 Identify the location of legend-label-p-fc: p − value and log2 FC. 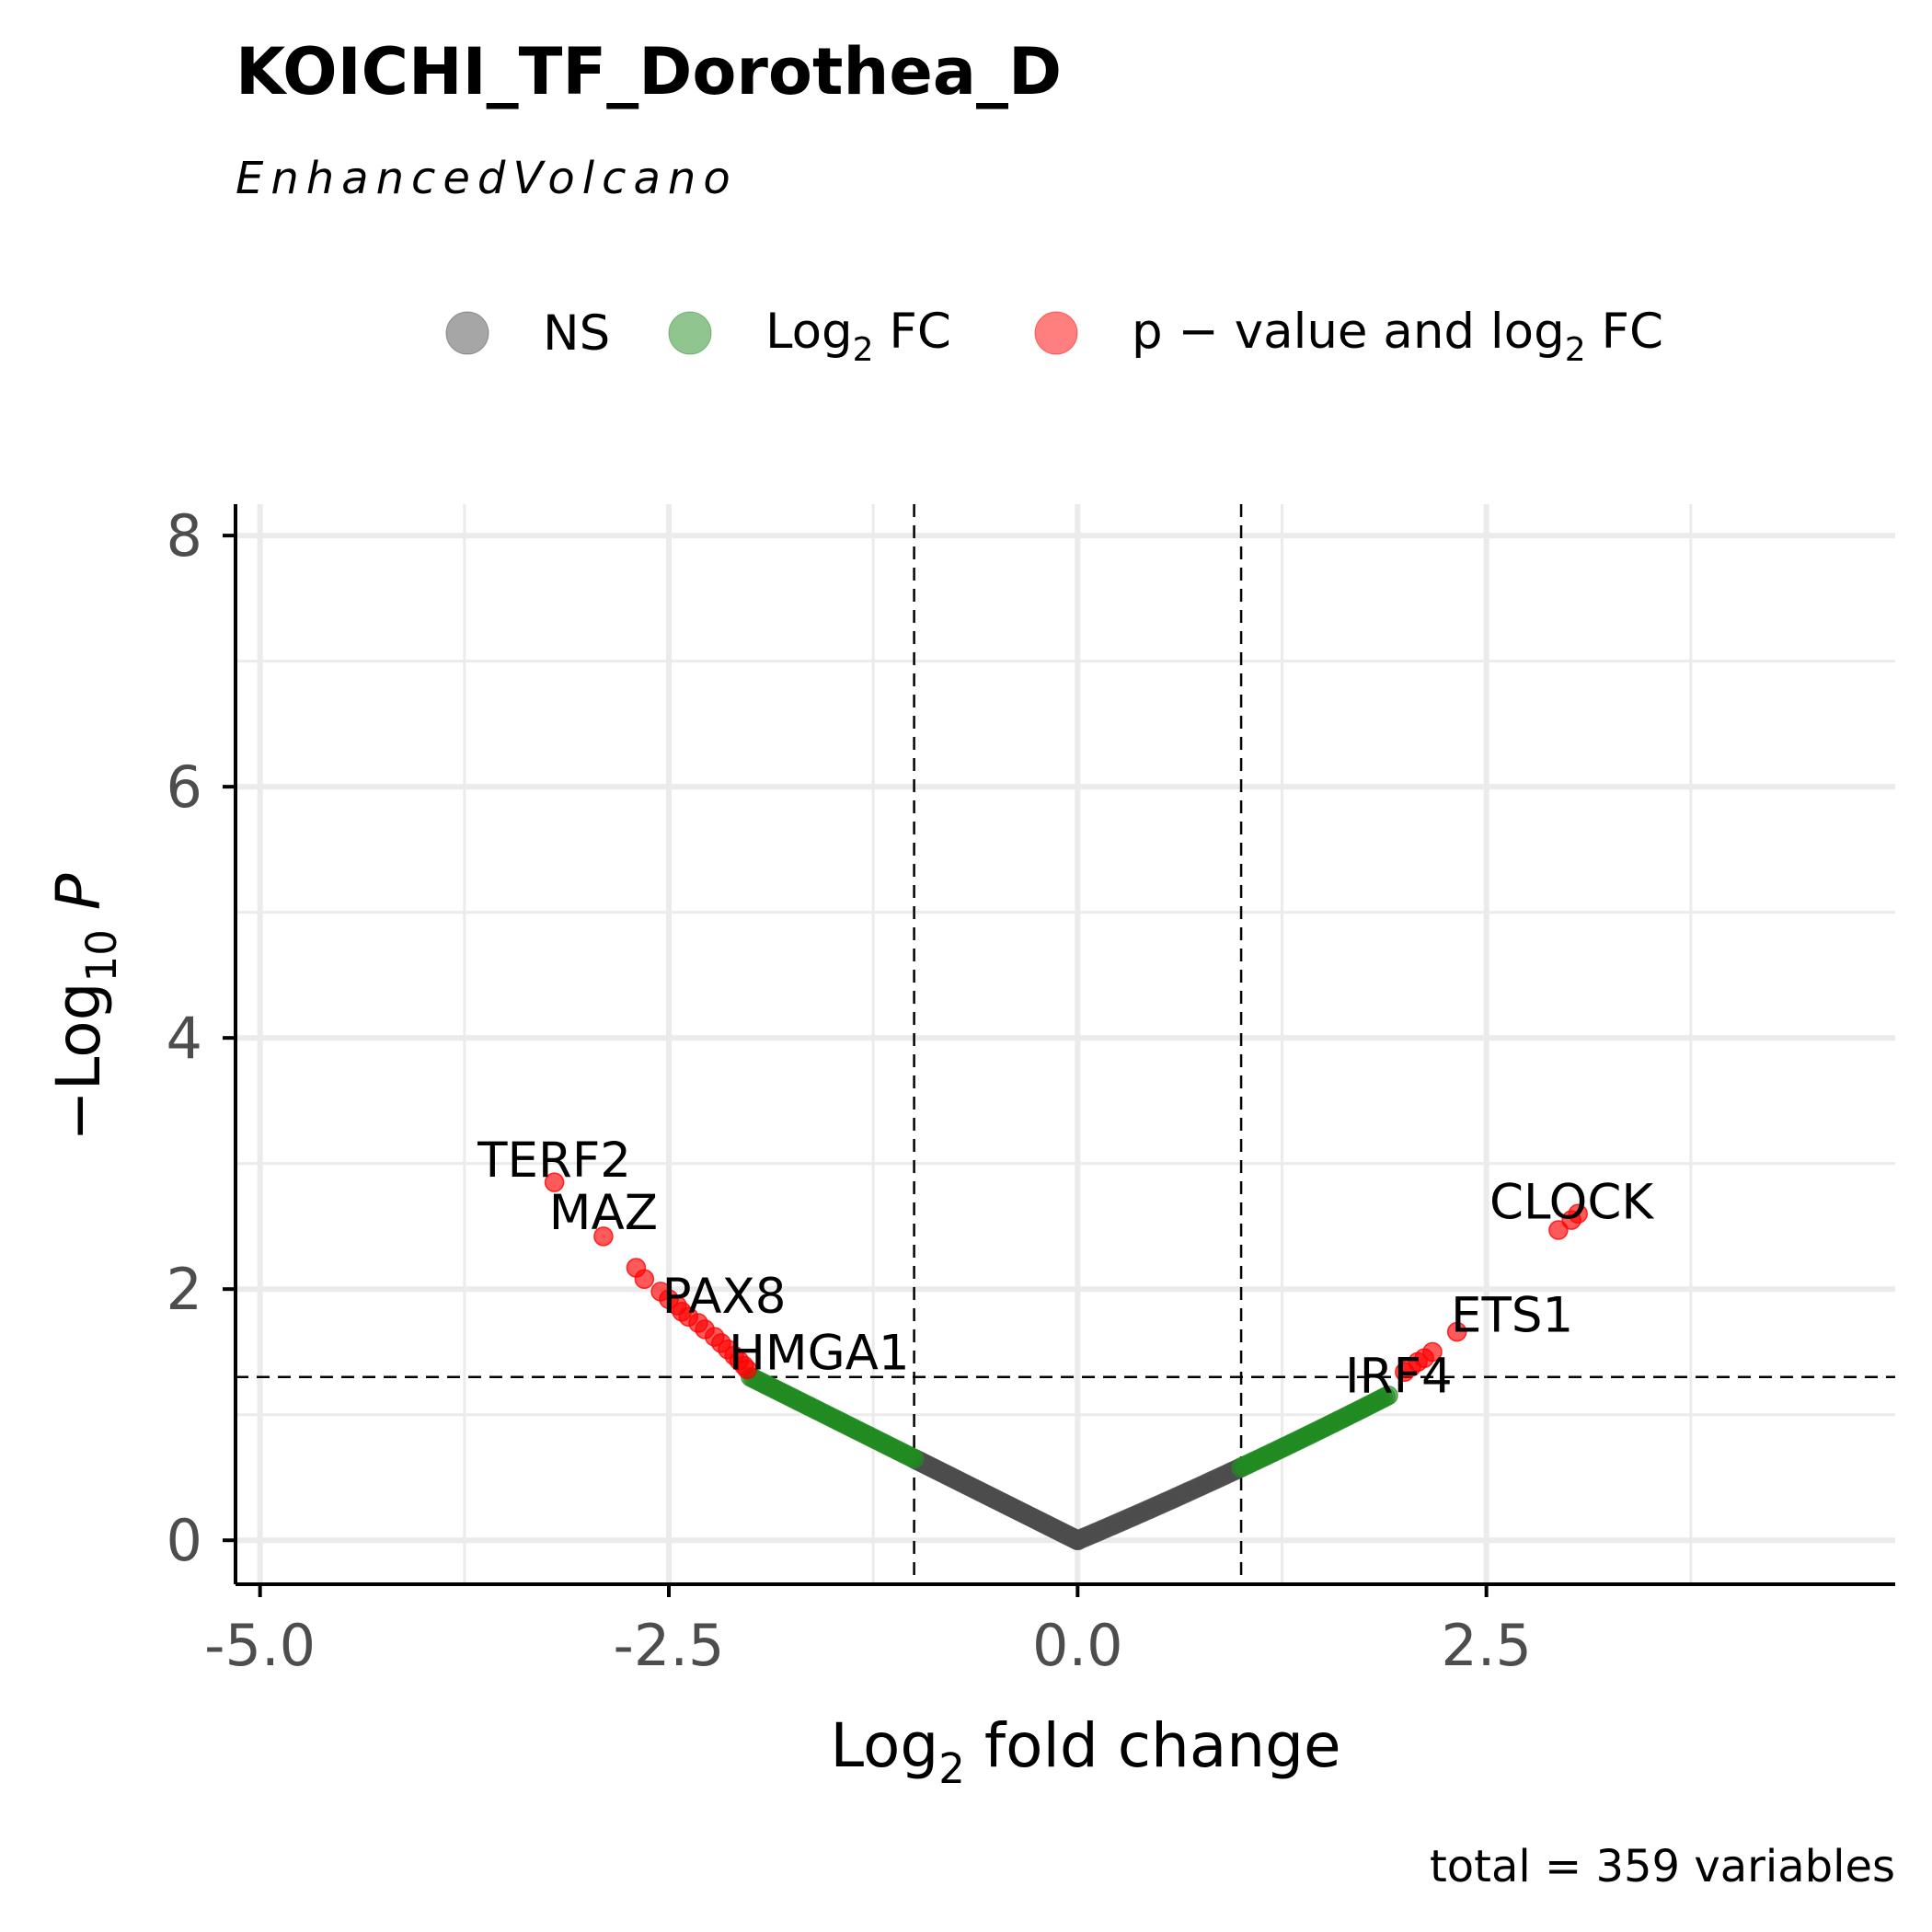
(1397, 336).